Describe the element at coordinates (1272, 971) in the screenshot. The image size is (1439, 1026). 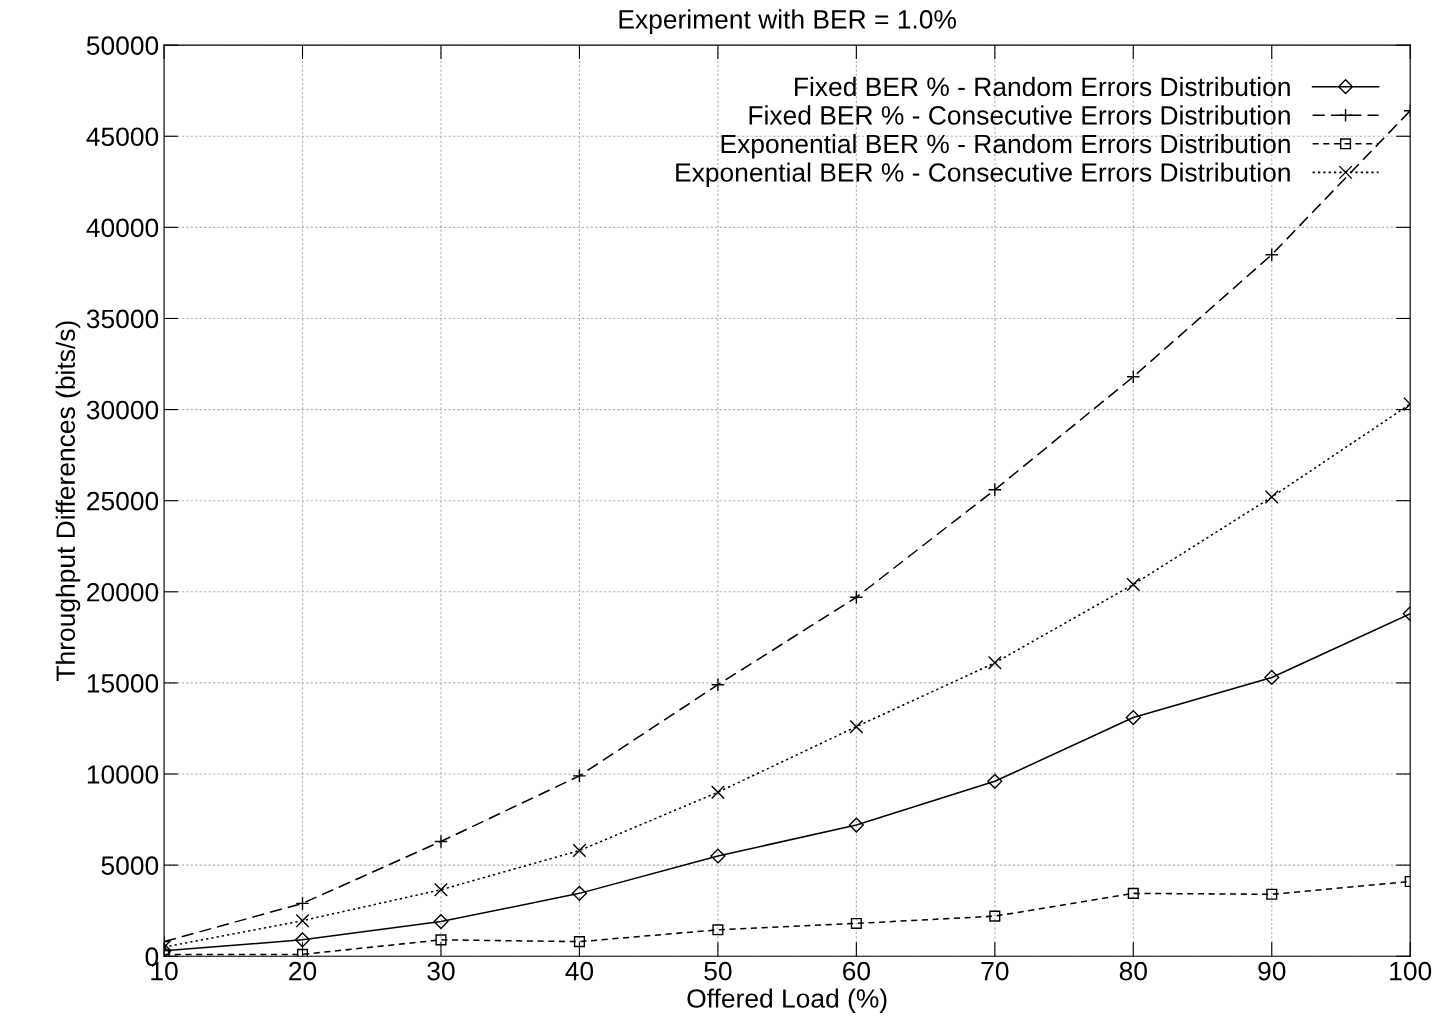
I see `x-tick-label: 90` at that location.